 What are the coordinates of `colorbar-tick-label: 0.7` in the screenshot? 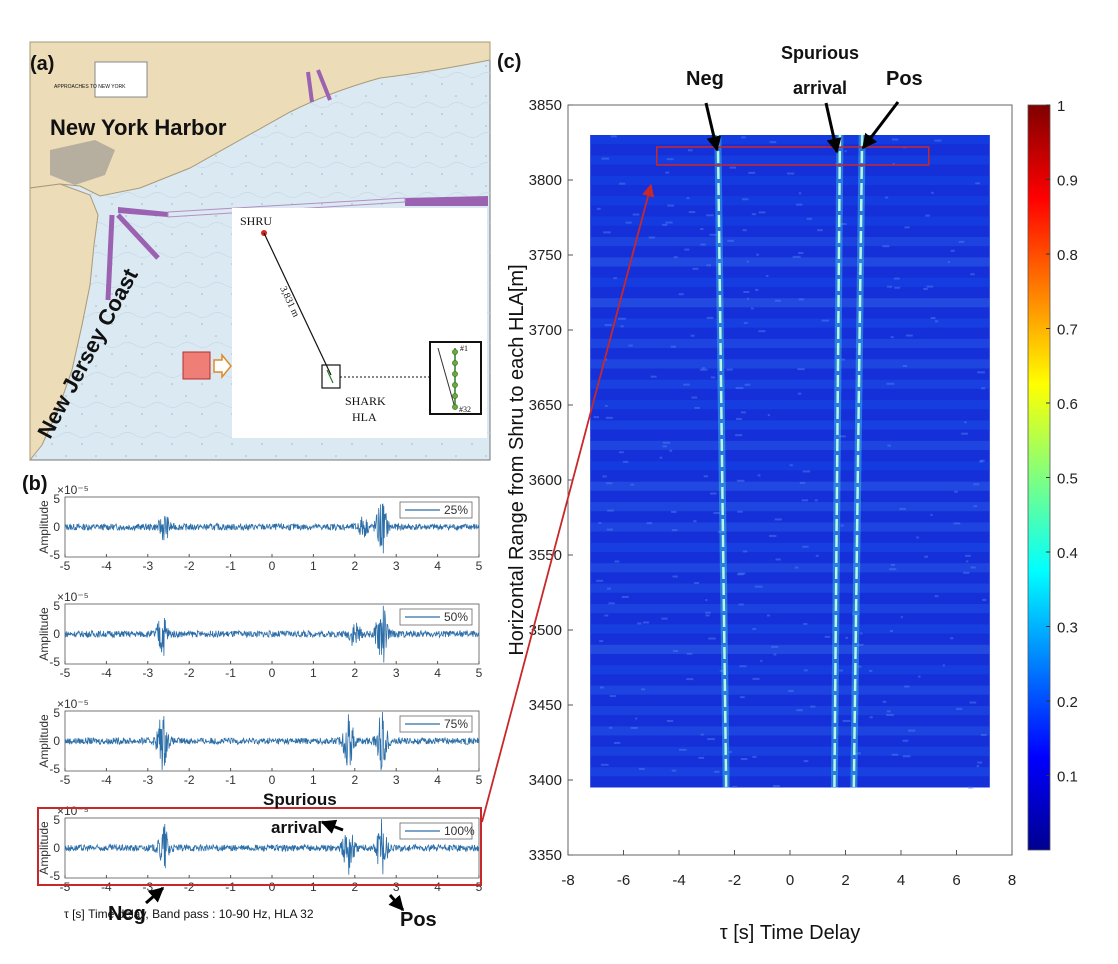 It's located at (1067, 330).